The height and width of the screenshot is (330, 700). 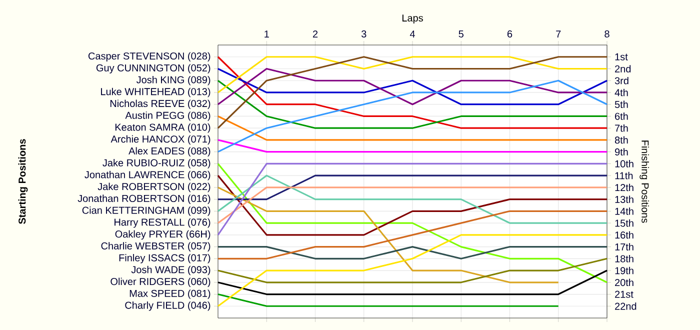 I want to click on series-label: Cian KETTERINGHAM (099), so click(x=146, y=211).